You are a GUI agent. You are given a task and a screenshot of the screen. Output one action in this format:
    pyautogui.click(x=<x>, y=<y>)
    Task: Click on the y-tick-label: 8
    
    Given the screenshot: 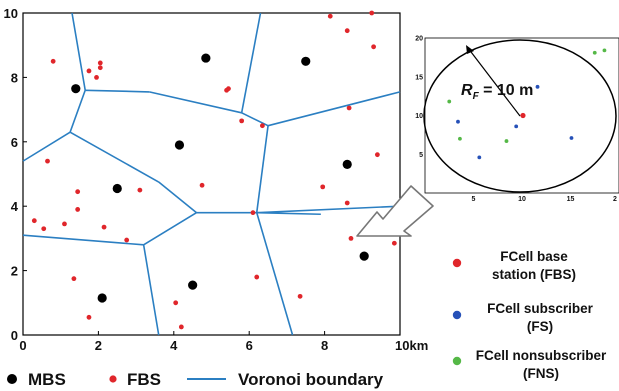 What is the action you would take?
    pyautogui.click(x=14, y=77)
    